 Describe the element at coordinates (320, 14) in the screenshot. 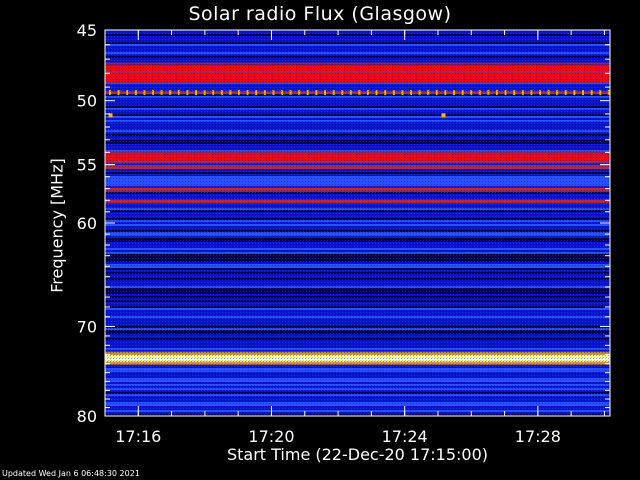

I see `chart-title: Solar radio Flux (Glasgow)` at that location.